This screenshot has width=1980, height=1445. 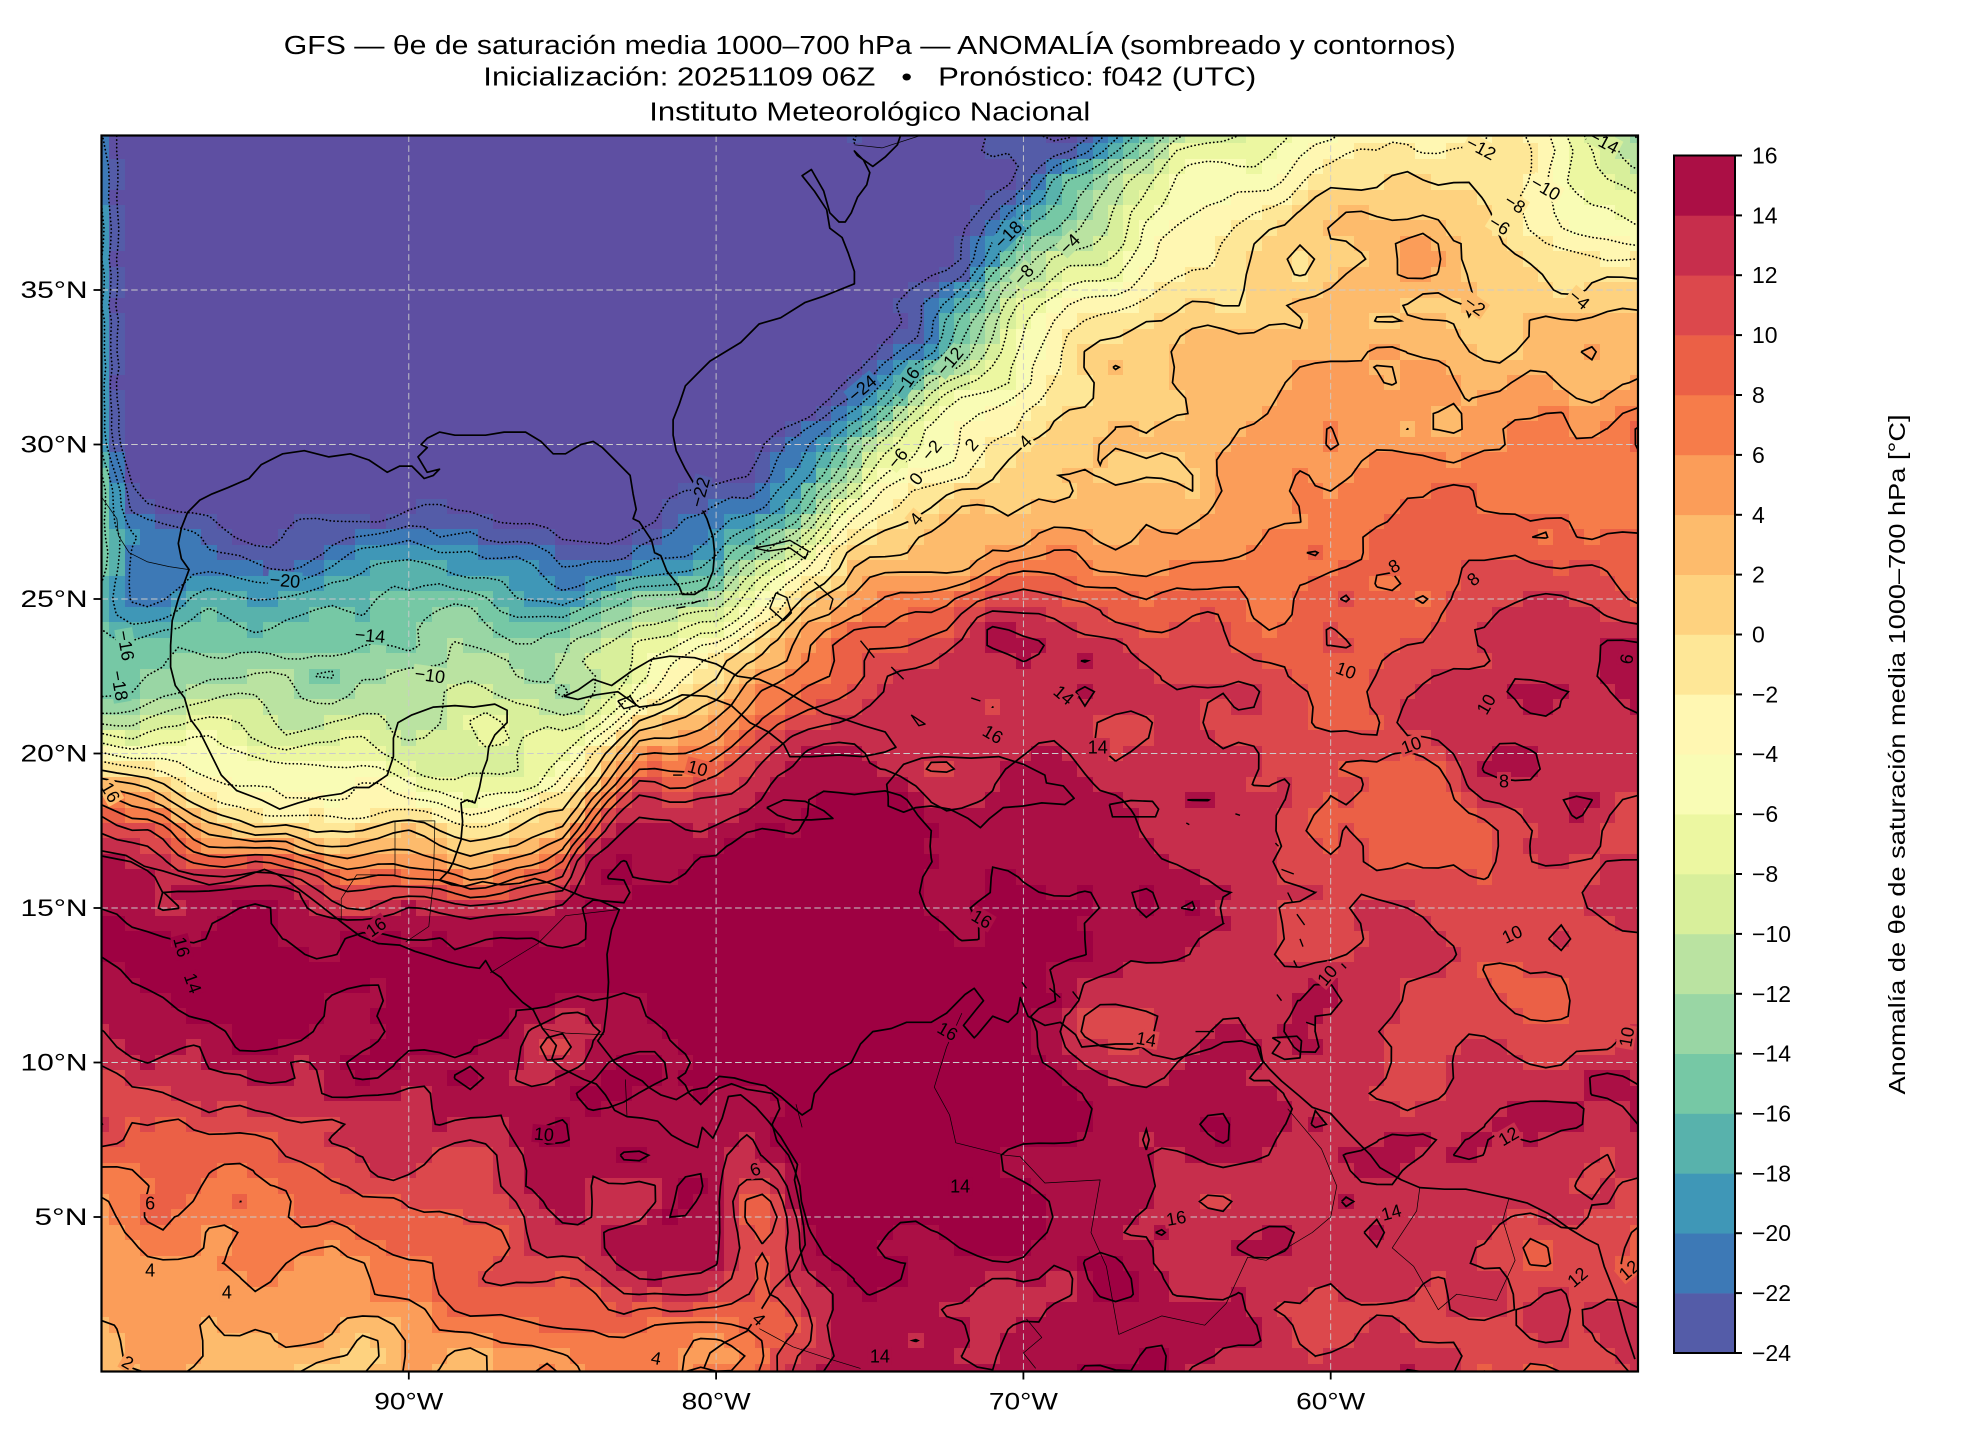 What do you see at coordinates (1771, 1353) in the screenshot?
I see `svg-text: −24` at bounding box center [1771, 1353].